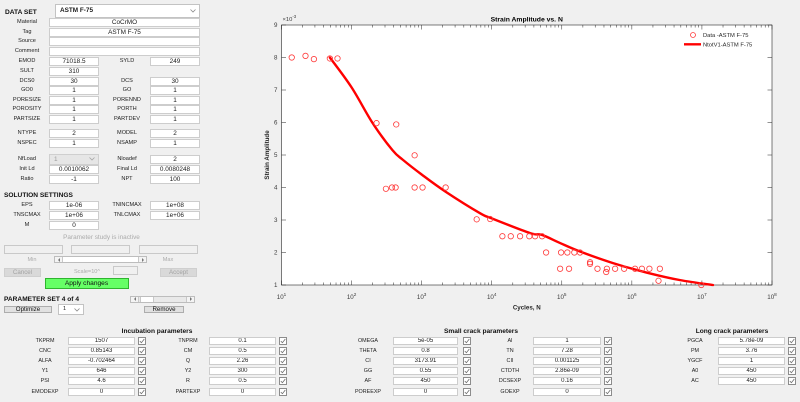  Describe the element at coordinates (162, 299) in the screenshot. I see `parameter-set-slider` at that location.